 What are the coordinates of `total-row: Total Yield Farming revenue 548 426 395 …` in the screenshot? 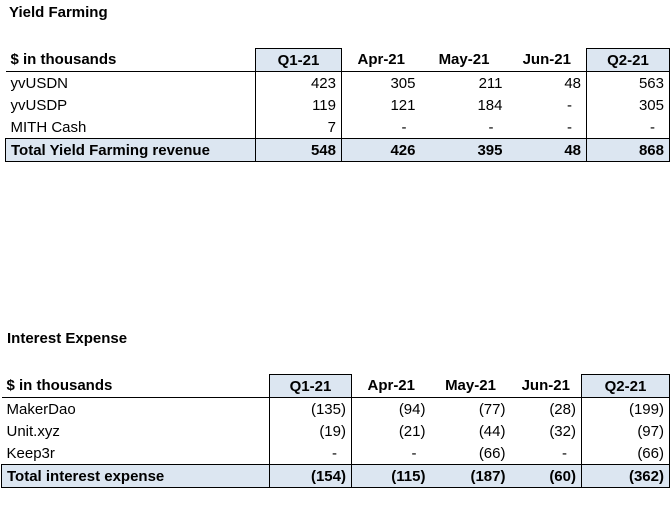 It's located at (337, 150).